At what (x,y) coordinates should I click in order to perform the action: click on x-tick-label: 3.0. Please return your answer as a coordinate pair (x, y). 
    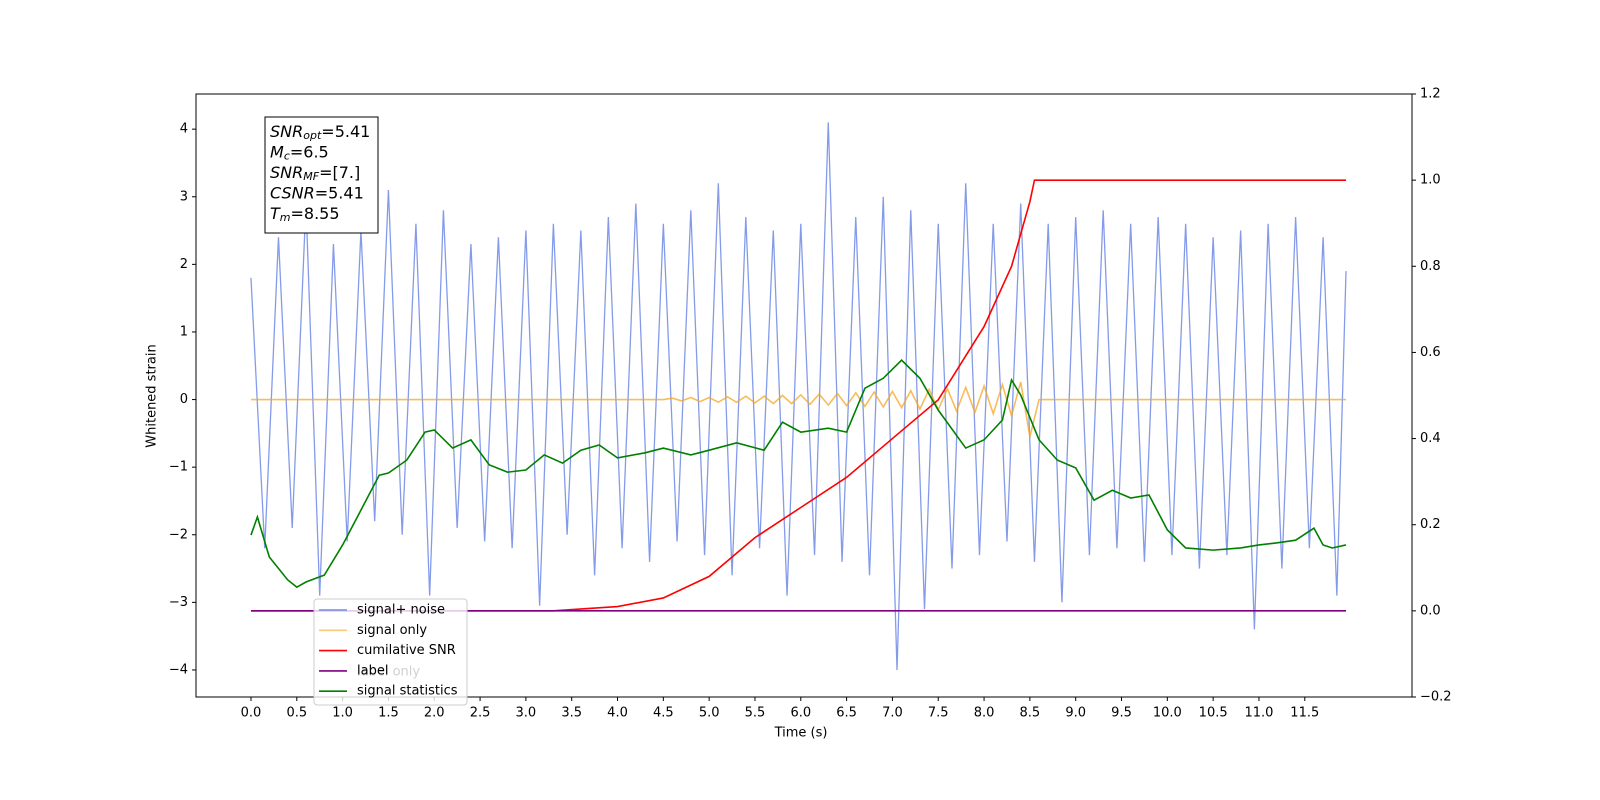
    Looking at the image, I should click on (526, 713).